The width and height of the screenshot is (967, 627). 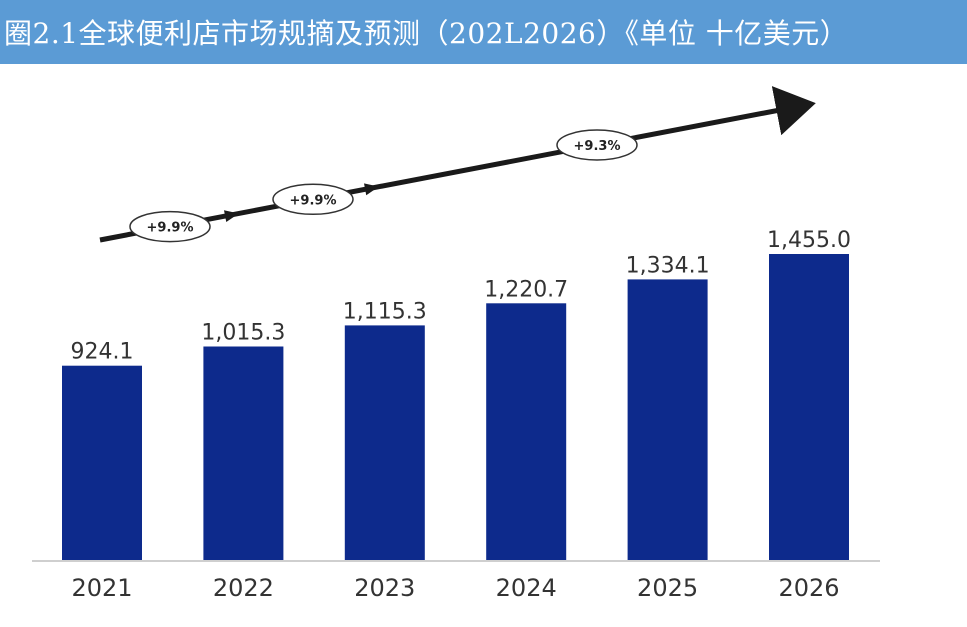 What do you see at coordinates (243, 588) in the screenshot?
I see `x-tick-2022: 2022` at bounding box center [243, 588].